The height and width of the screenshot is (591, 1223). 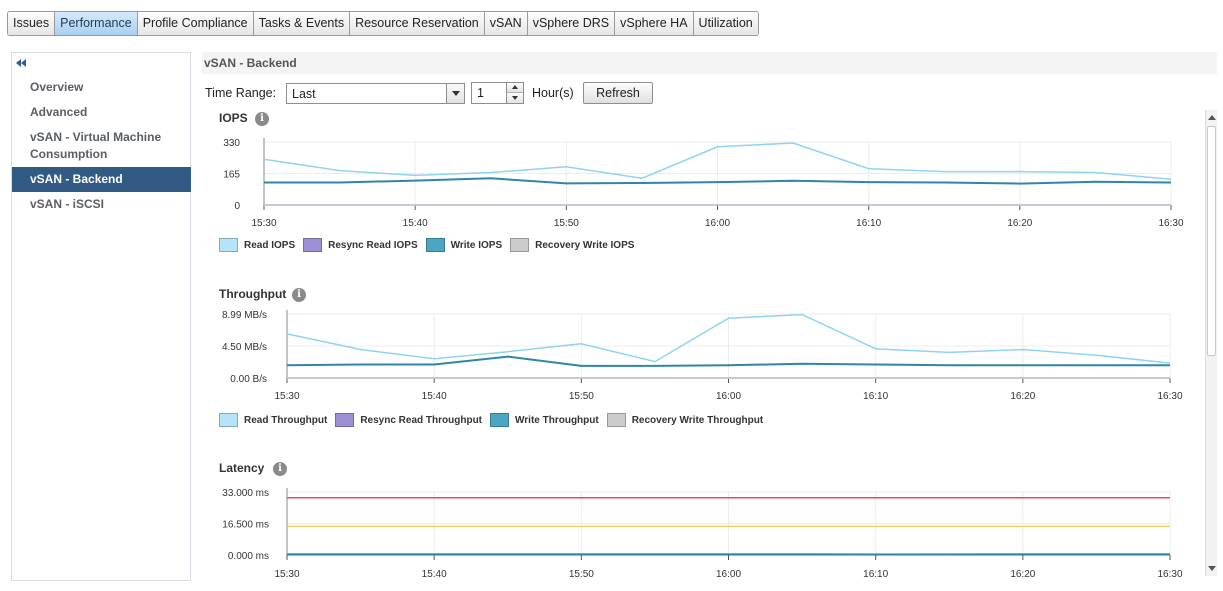 I want to click on time-range-select: Last, so click(x=375, y=93).